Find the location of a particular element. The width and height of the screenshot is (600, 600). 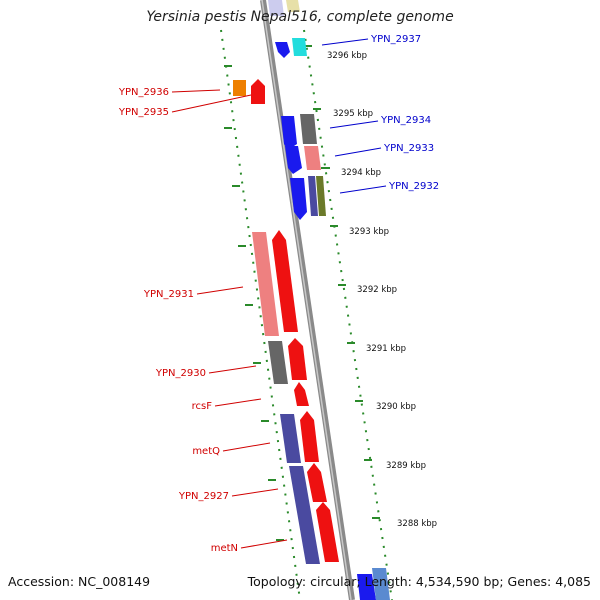

gene-label-ypn-2935: YPN_2935 is located at coordinates (143, 112).